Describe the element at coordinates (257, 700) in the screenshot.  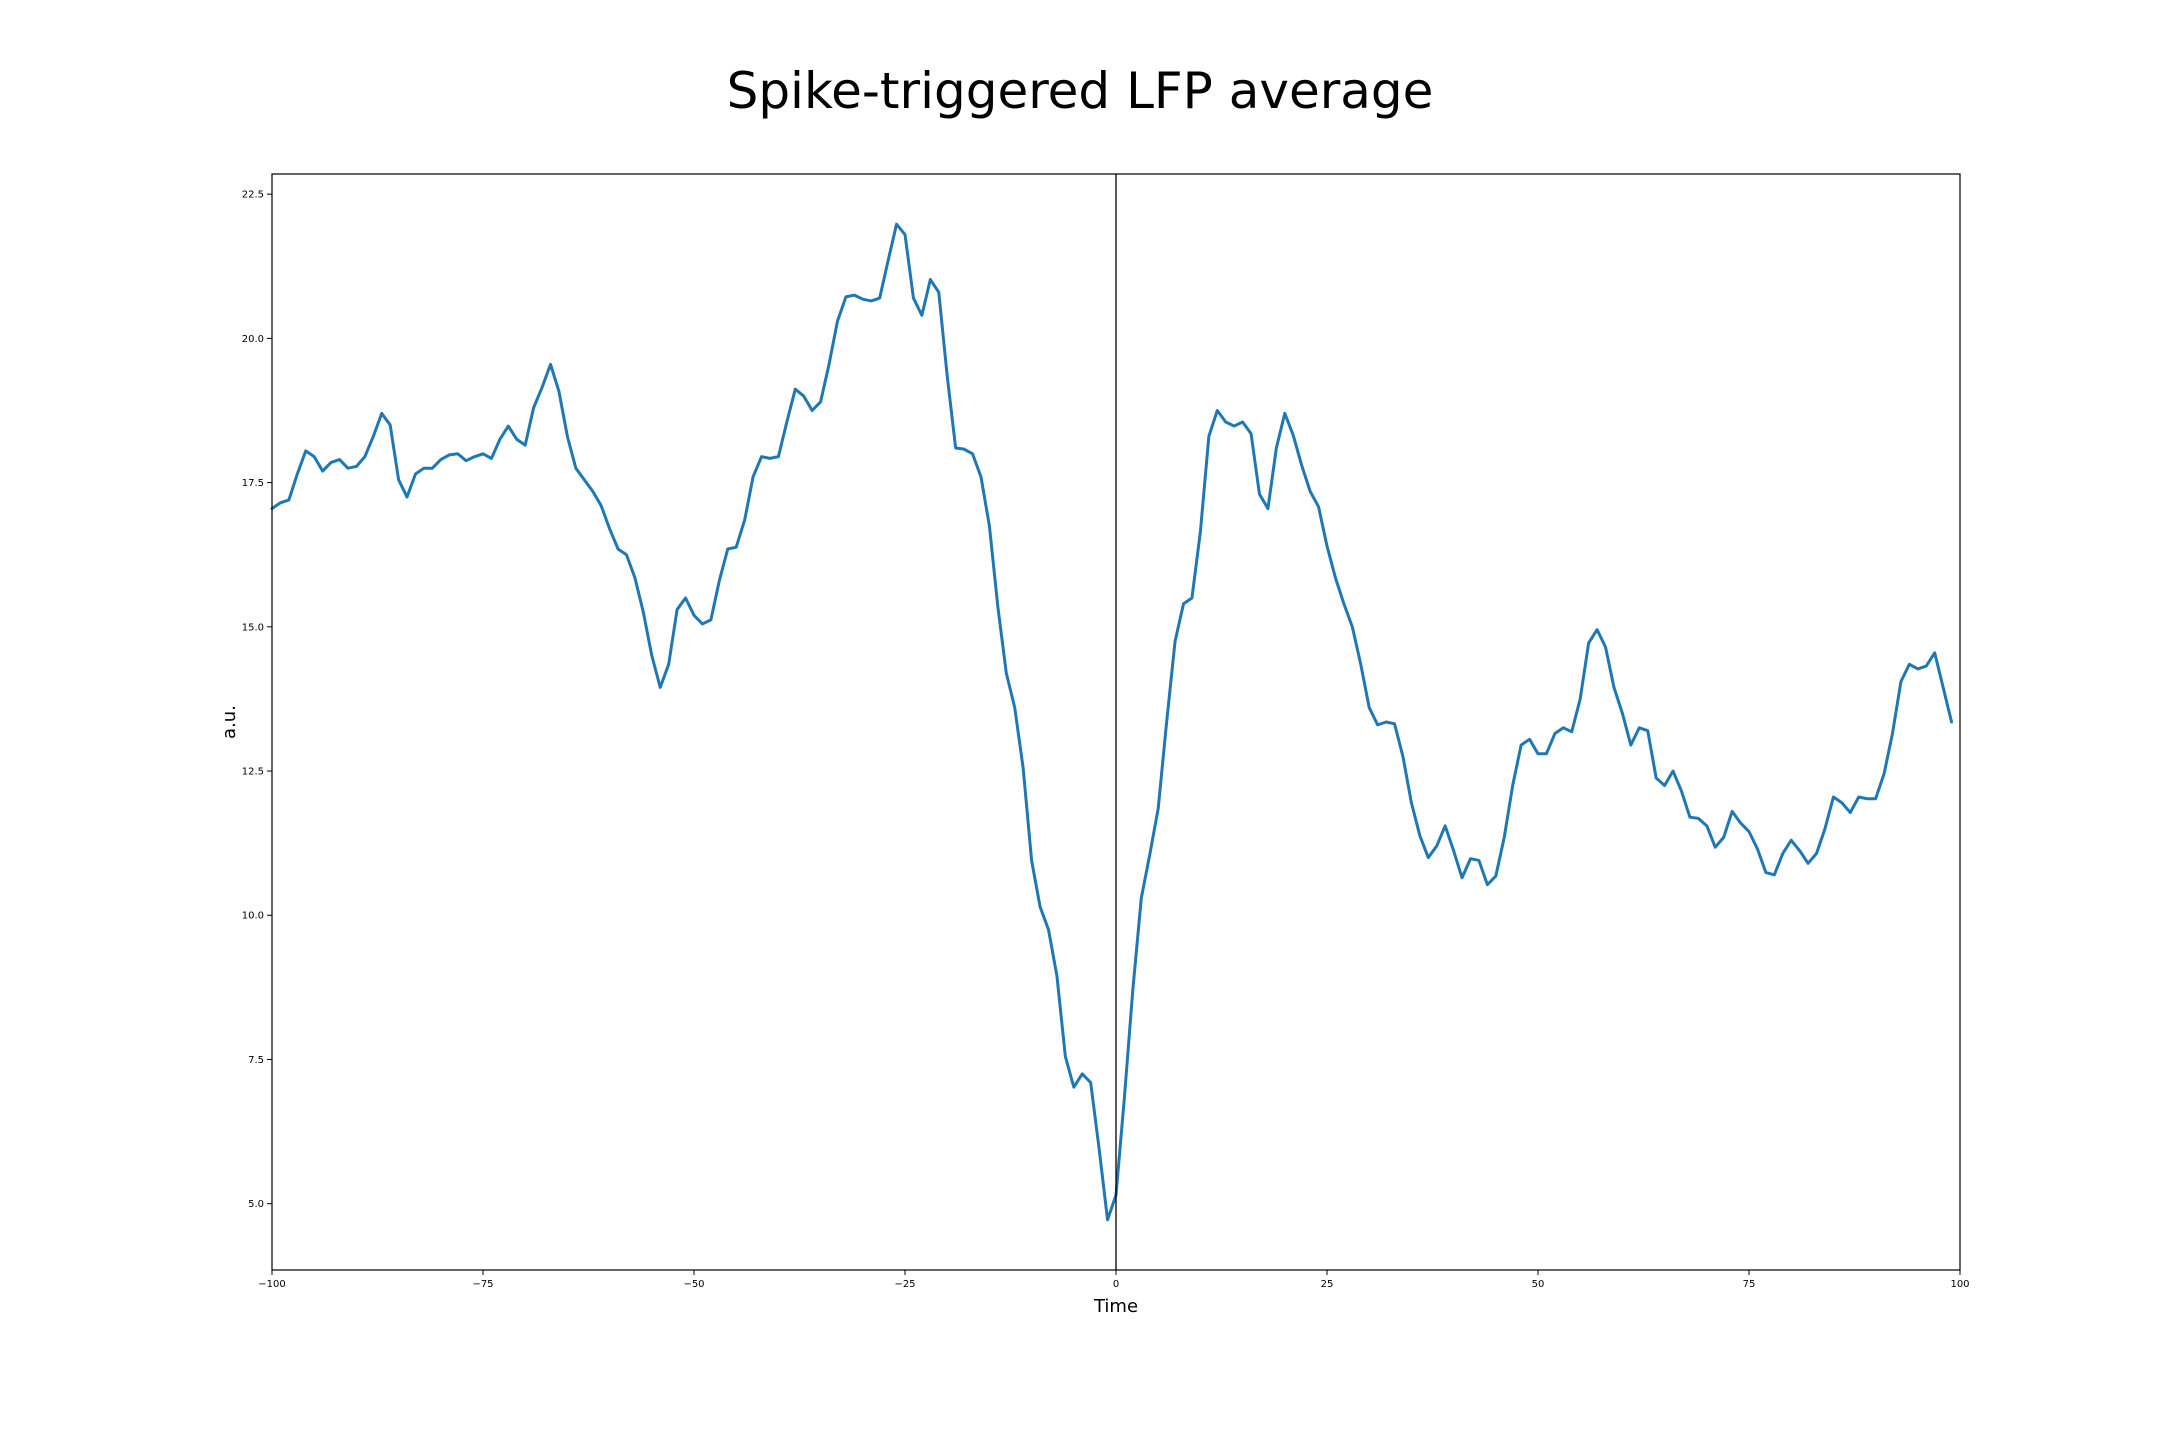
I see `y-axis: 5.0 7.5 10.0 12.5 15.0 17.5 20.0 22.5` at that location.